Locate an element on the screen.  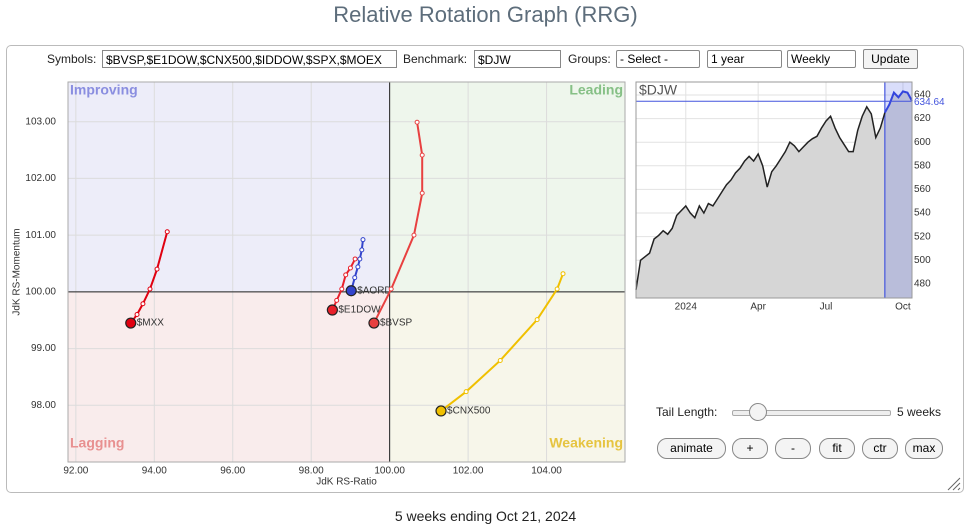
control-button: + is located at coordinates (750, 448).